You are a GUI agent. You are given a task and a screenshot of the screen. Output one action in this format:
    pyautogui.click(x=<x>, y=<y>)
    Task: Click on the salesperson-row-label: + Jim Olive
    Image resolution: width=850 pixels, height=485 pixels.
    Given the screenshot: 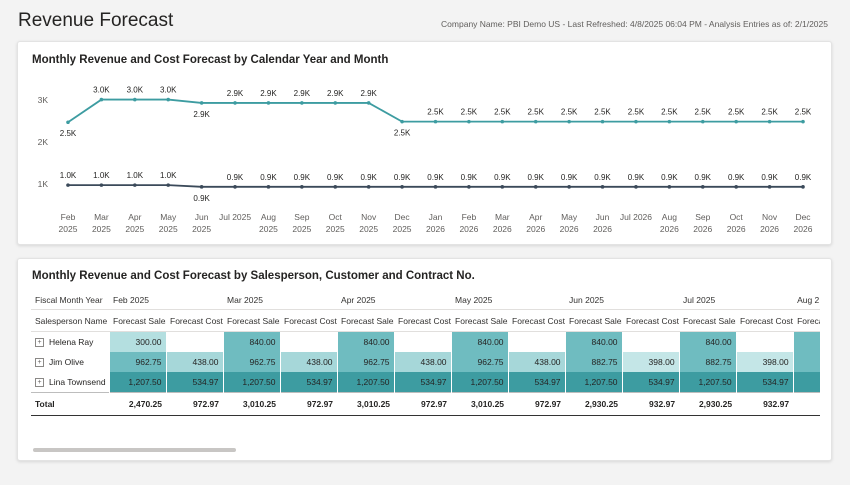 What is the action you would take?
    pyautogui.click(x=70, y=362)
    